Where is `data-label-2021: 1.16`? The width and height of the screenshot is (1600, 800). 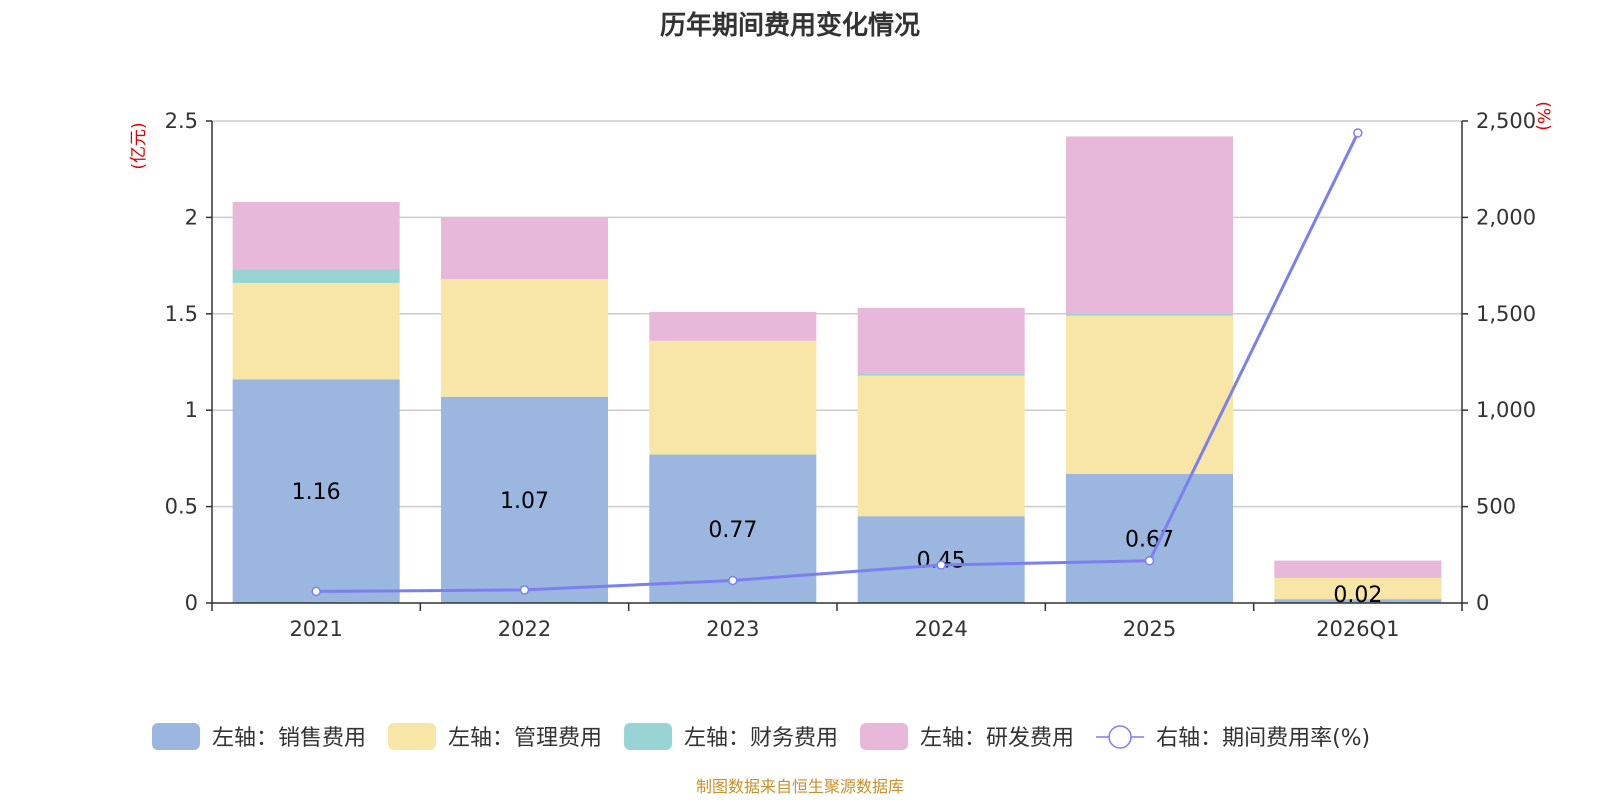 data-label-2021: 1.16 is located at coordinates (316, 492).